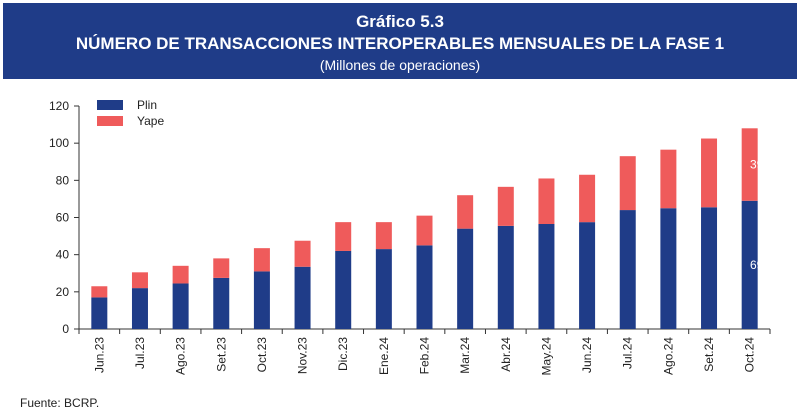 The width and height of the screenshot is (800, 418). I want to click on data-label-yape: 39, so click(757, 165).